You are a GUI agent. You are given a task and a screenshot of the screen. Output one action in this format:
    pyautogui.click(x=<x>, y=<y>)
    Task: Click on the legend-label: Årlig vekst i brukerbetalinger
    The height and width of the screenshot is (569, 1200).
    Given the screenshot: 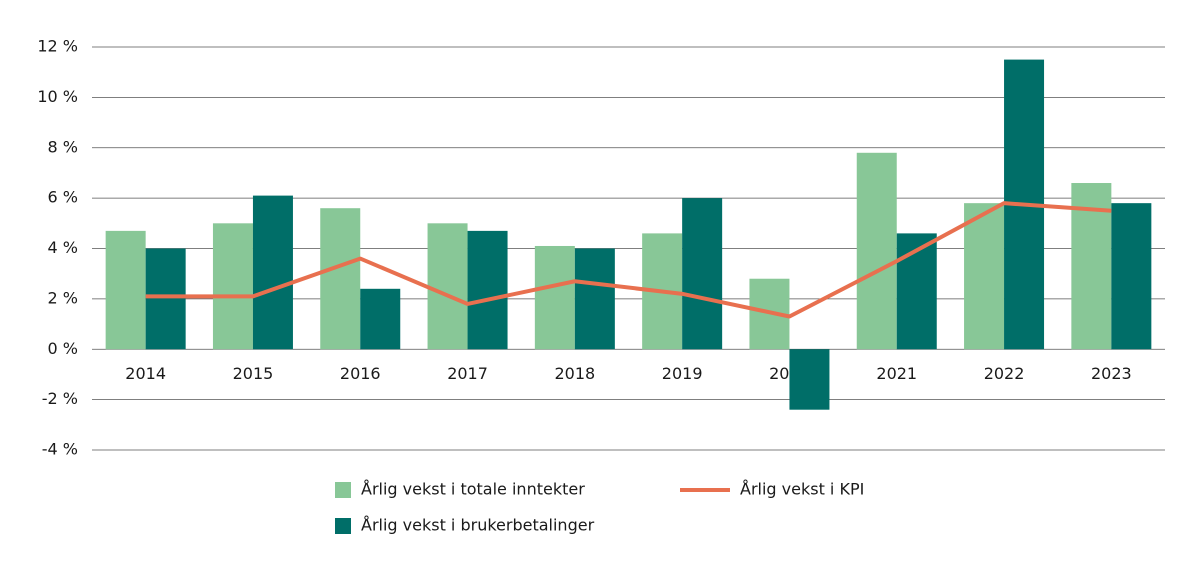 What is the action you would take?
    pyautogui.click(x=478, y=525)
    